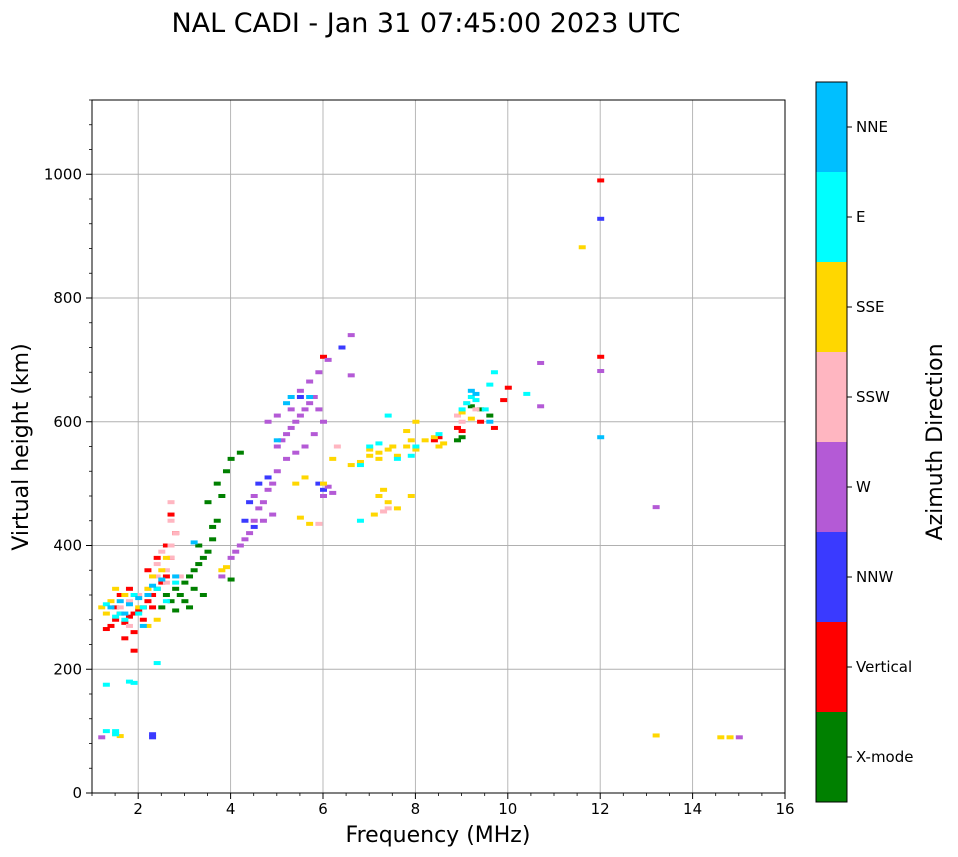 Image resolution: width=958 pixels, height=857 pixels. I want to click on colorbar-label: Azimuth Direction, so click(935, 441).